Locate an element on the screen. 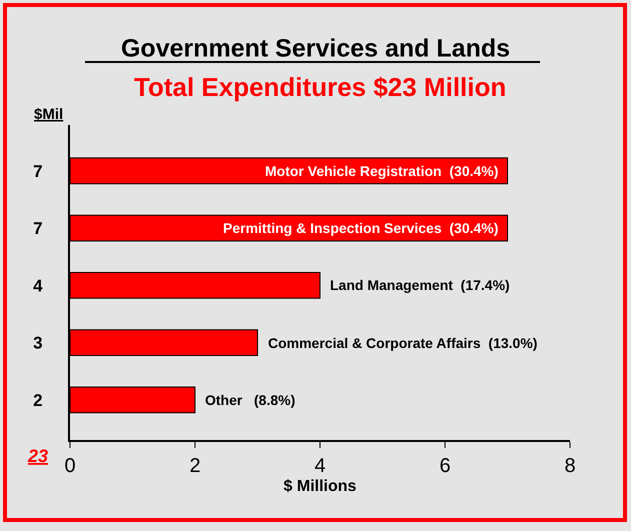 The height and width of the screenshot is (531, 631). text: $Mil is located at coordinates (49, 114).